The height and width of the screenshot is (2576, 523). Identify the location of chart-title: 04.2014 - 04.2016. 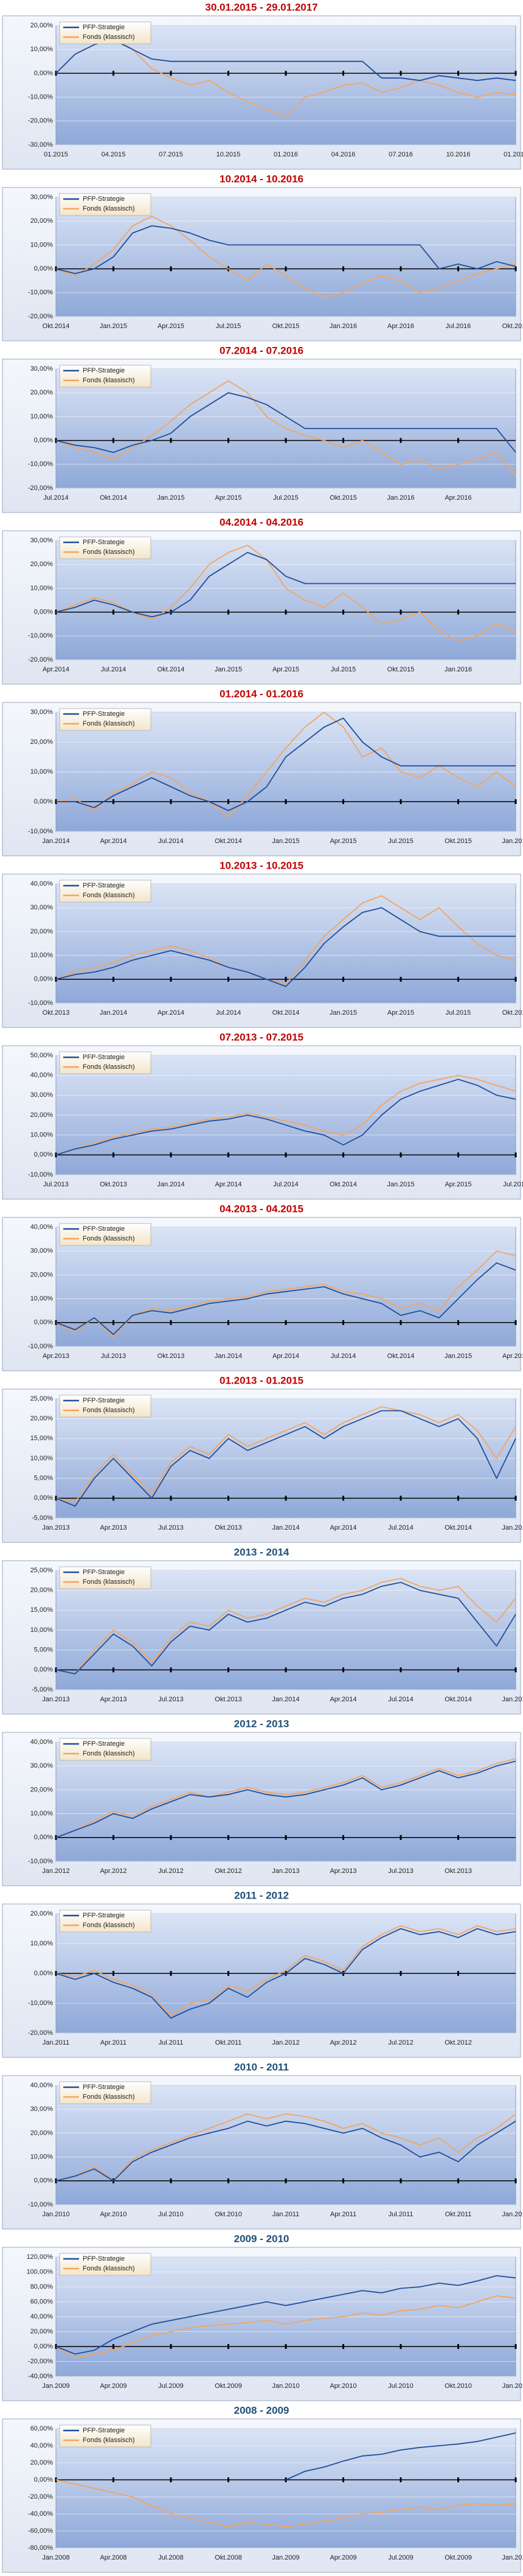
(261, 522).